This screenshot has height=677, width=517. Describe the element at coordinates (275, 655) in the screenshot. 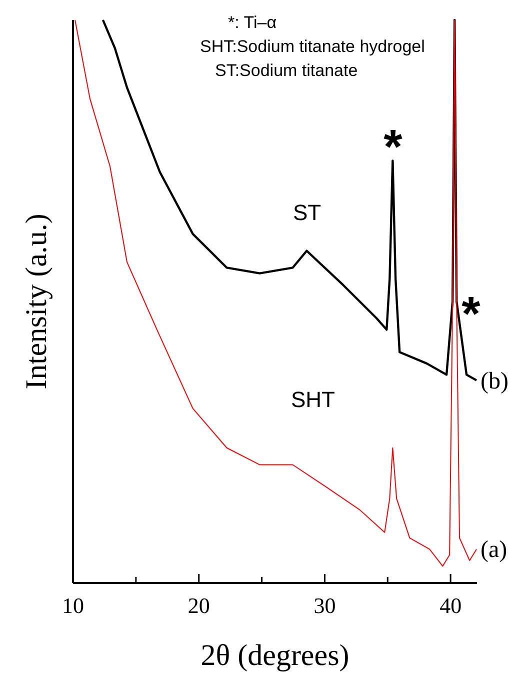

I see `x-axis-title: 2θ (degrees)` at that location.